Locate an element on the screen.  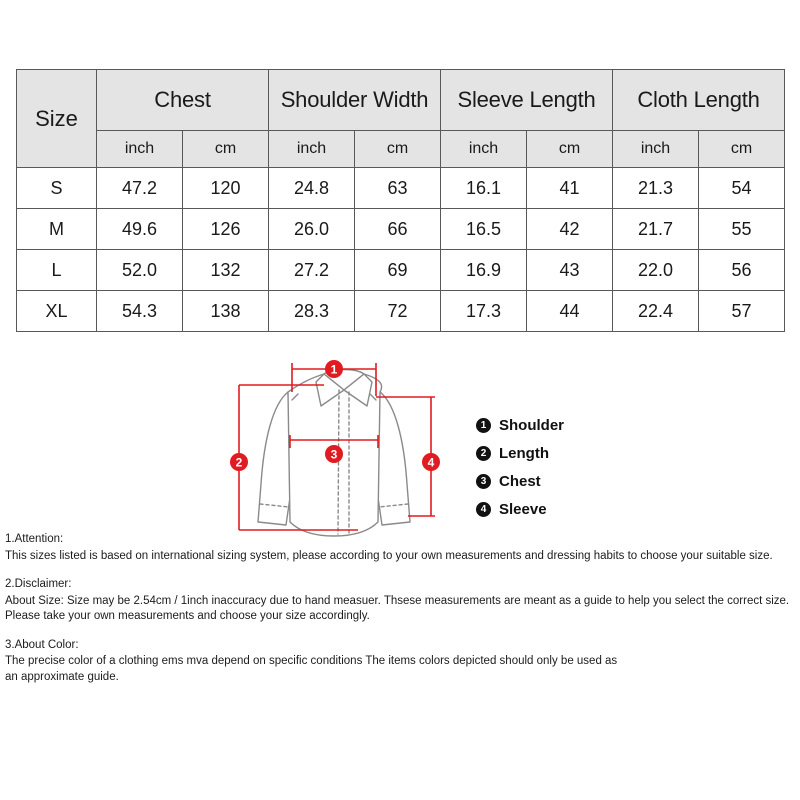
legend-item-chest: 3 Chest is located at coordinates (551, 481).